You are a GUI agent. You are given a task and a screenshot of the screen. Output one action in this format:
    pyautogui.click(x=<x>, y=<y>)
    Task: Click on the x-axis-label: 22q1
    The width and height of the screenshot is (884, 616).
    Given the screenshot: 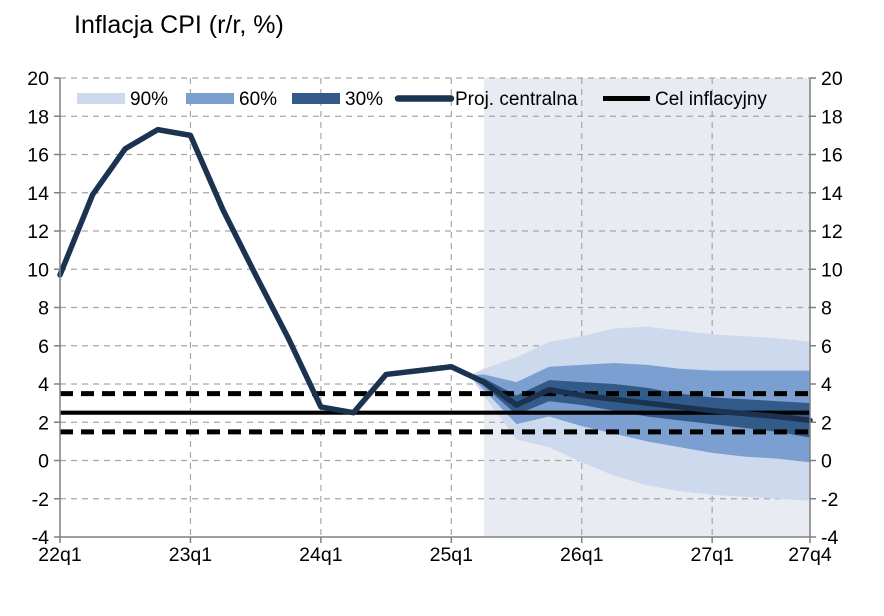 What is the action you would take?
    pyautogui.click(x=59, y=555)
    